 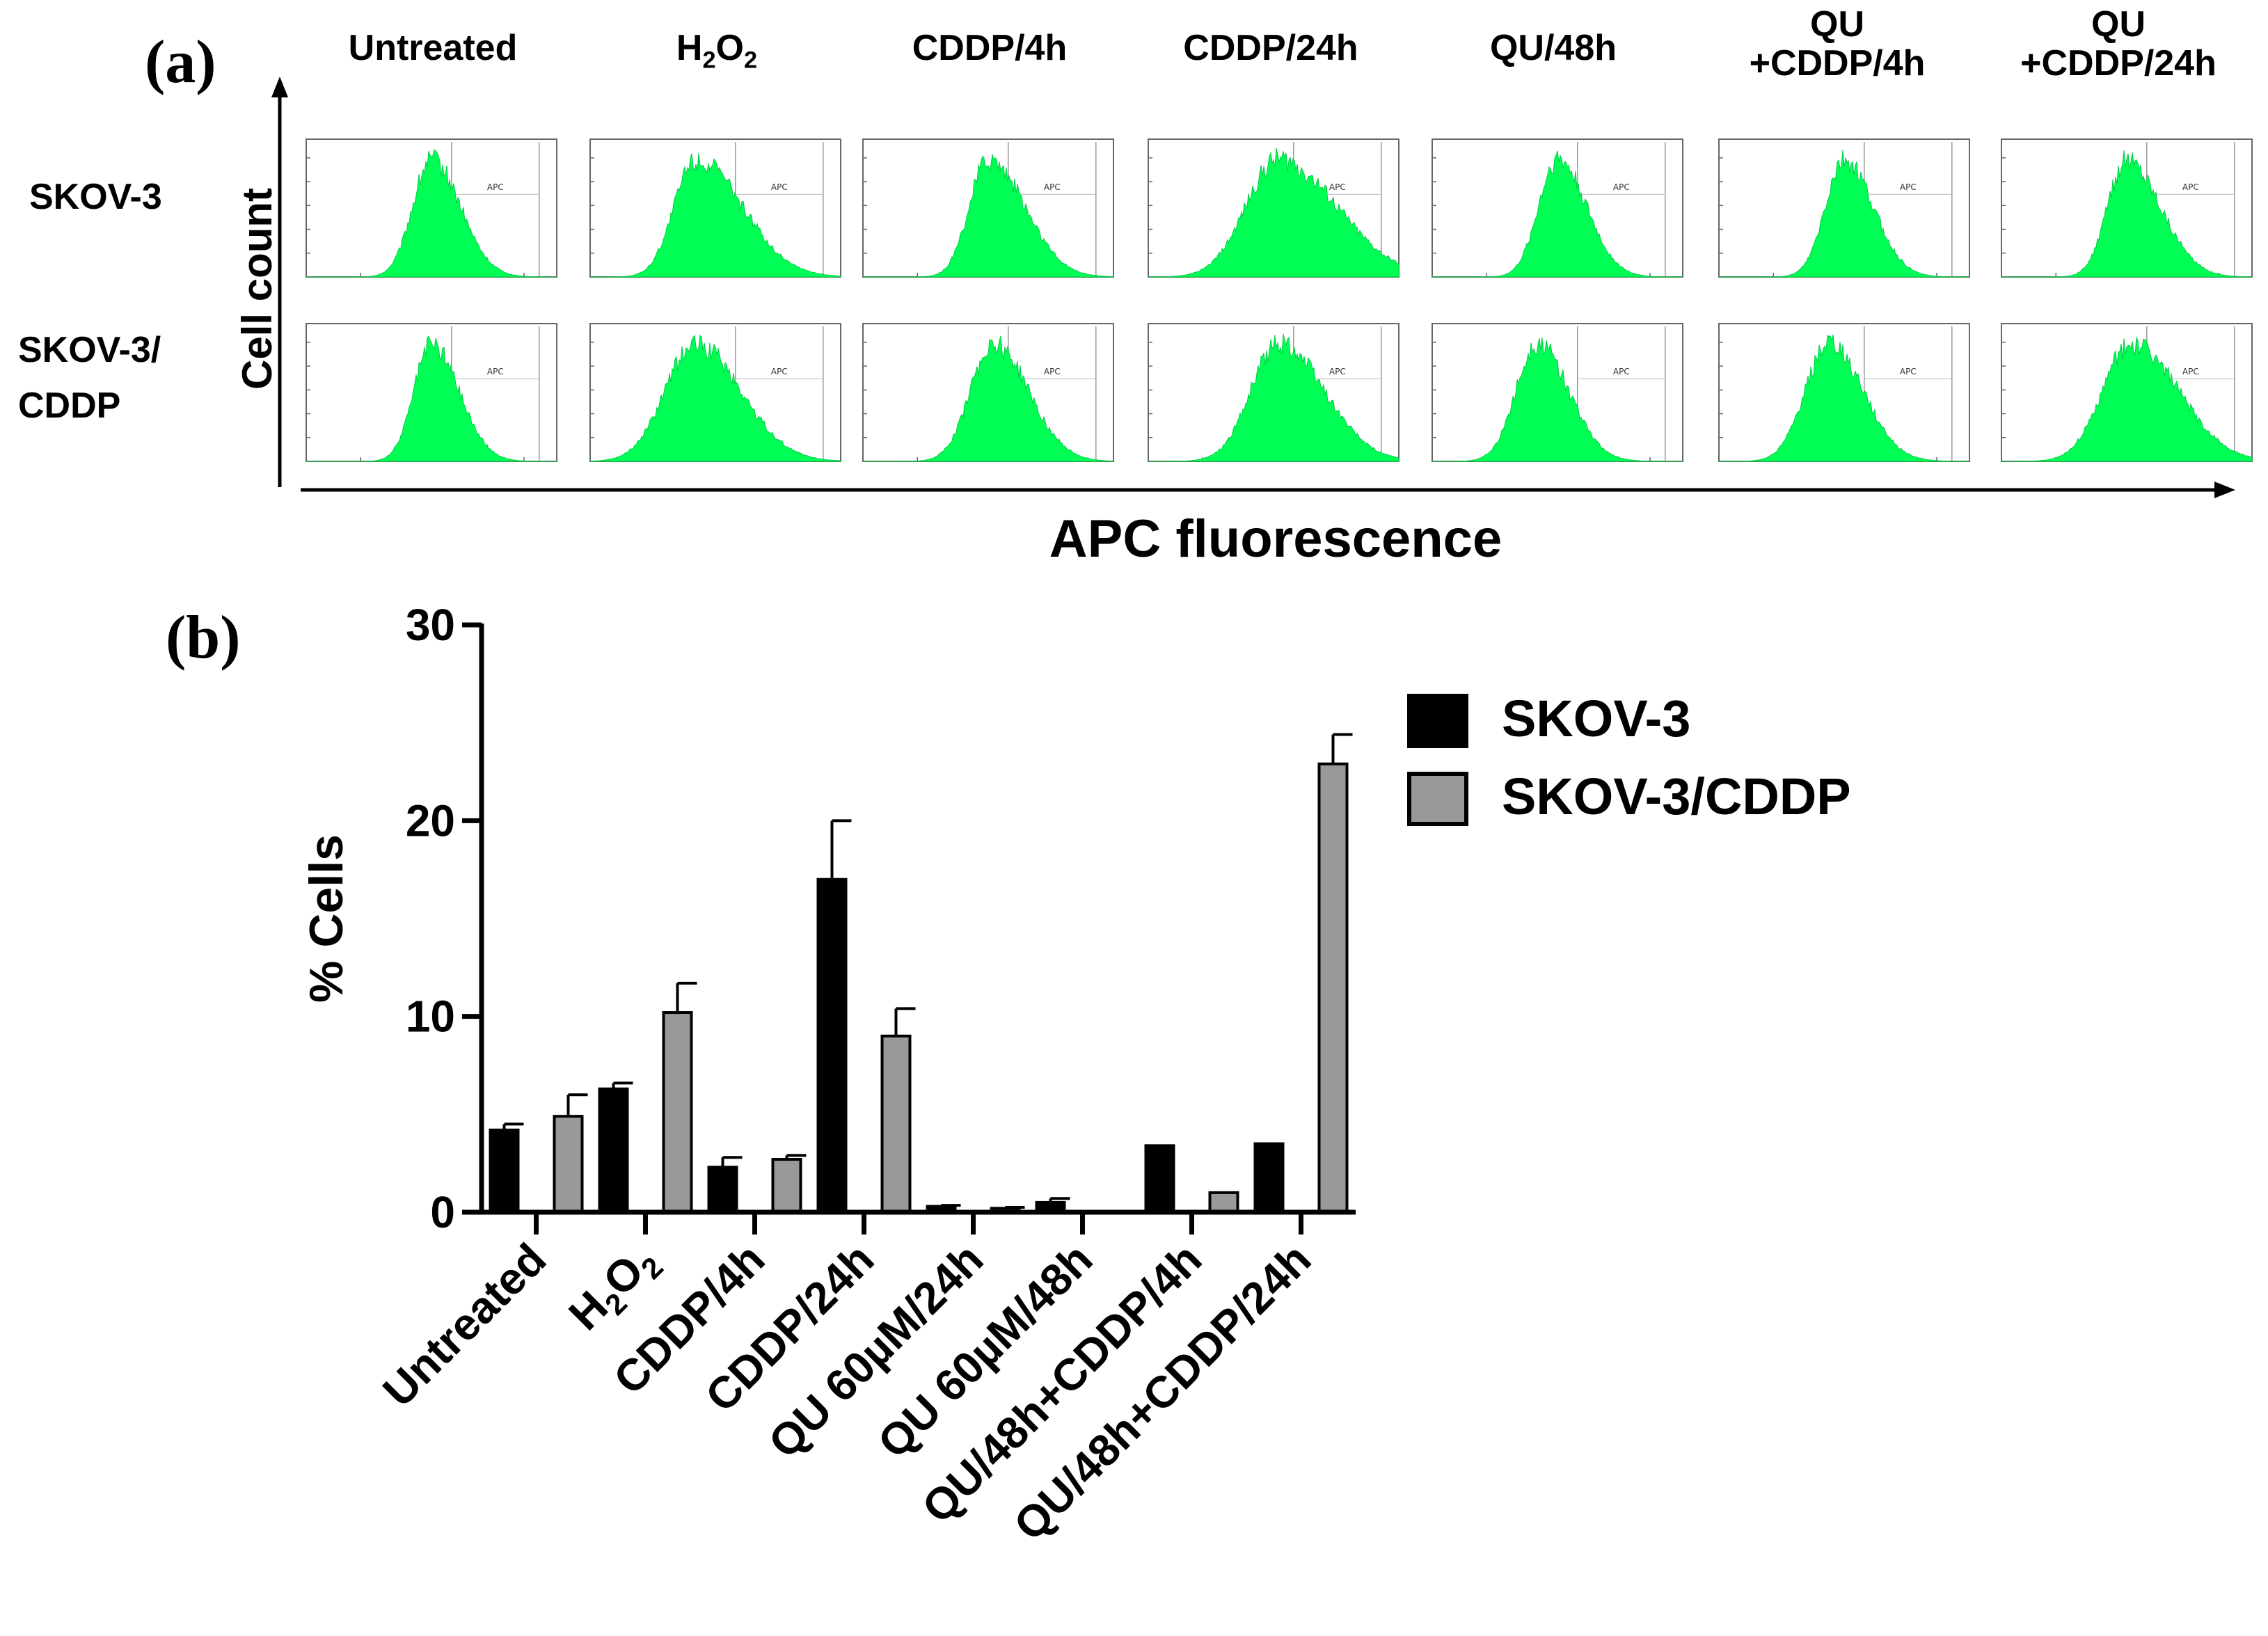 I want to click on bar-skov3-untreated, so click(x=505, y=1171).